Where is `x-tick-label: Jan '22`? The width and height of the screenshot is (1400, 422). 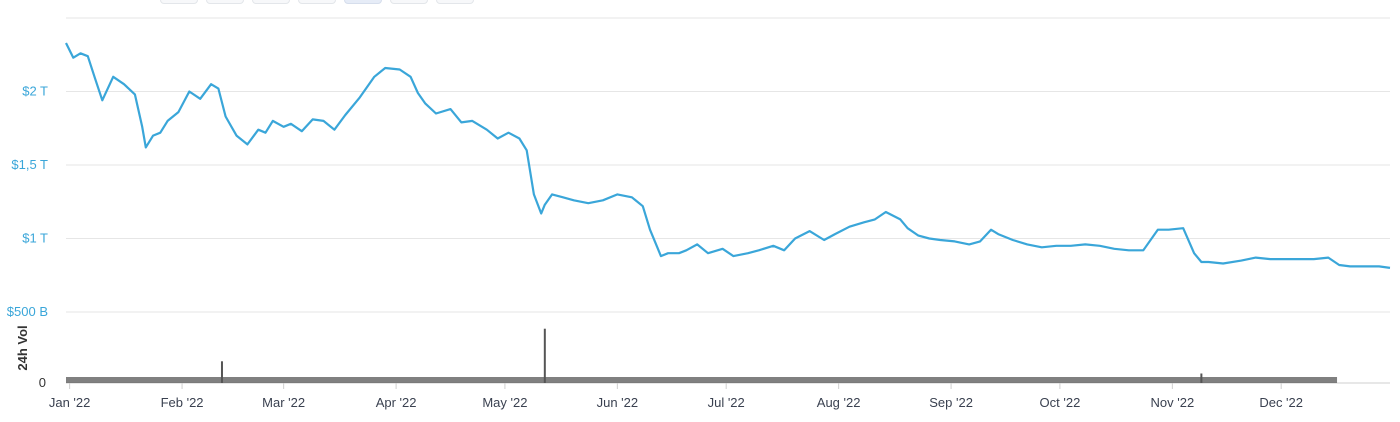 x-tick-label: Jan '22 is located at coordinates (70, 402).